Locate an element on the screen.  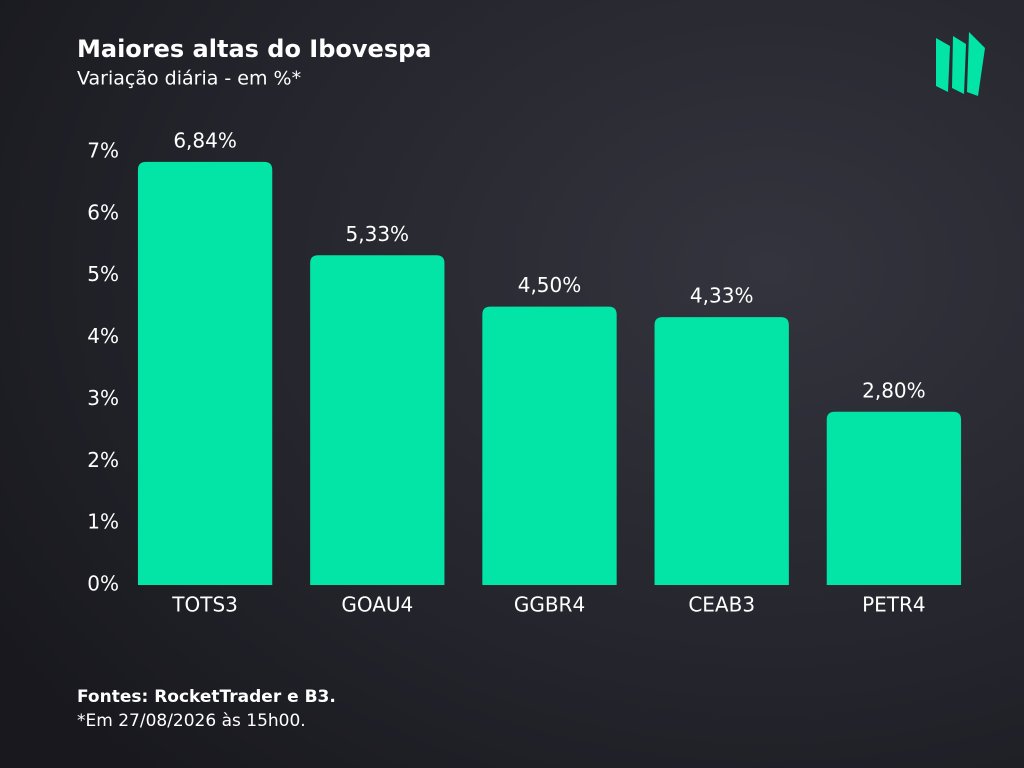
value-label: 4,33% is located at coordinates (722, 296).